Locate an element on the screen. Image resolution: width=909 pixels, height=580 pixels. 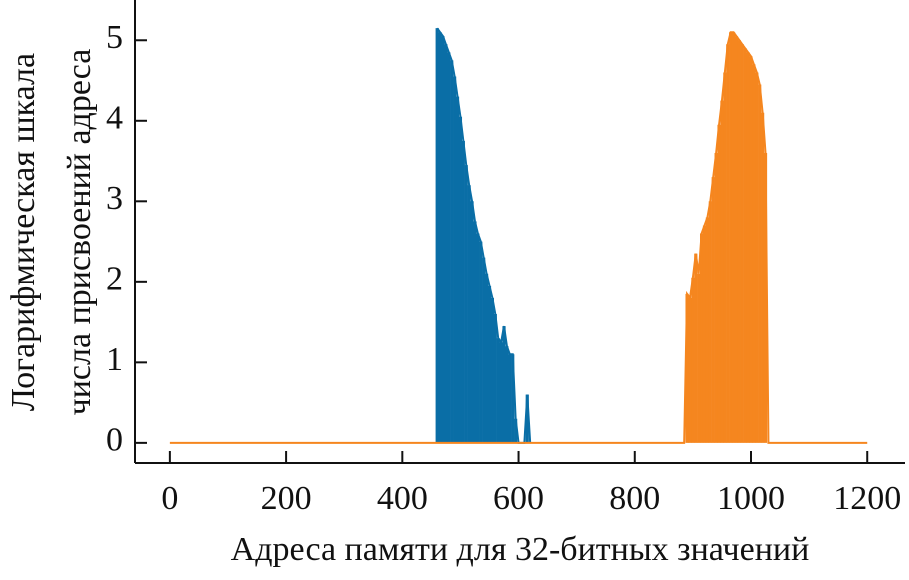
x-tick-label: 0 is located at coordinates (169, 498).